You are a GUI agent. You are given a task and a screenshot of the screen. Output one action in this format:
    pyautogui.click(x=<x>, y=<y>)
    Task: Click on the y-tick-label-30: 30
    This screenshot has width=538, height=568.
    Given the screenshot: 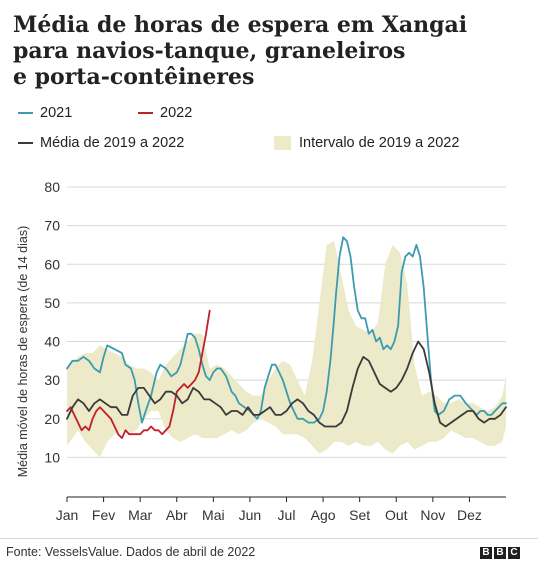 What is the action you would take?
    pyautogui.click(x=52, y=380)
    